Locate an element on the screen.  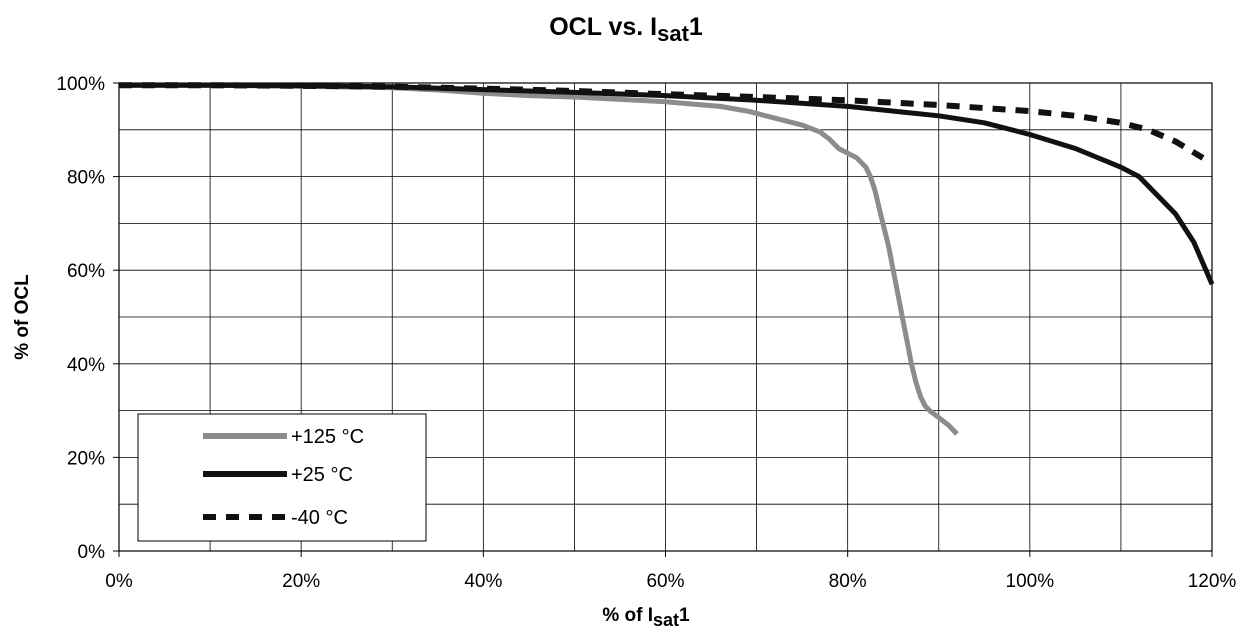
legend-label-25c: +25 °C is located at coordinates (322, 475).